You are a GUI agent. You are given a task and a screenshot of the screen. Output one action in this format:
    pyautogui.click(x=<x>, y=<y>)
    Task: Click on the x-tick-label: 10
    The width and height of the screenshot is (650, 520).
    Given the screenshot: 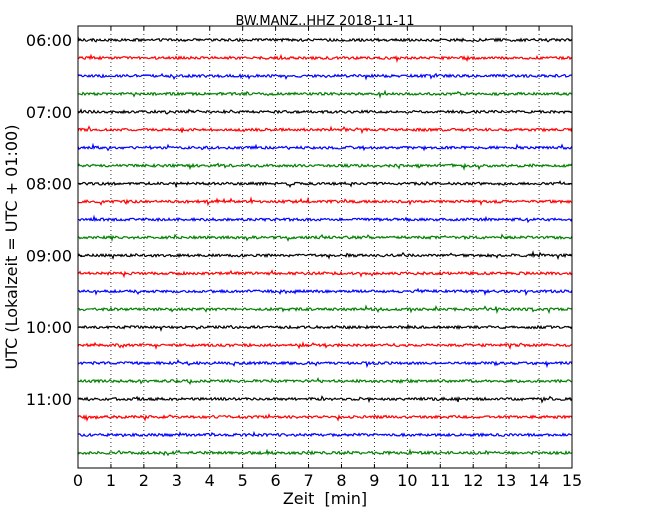 What is the action you would take?
    pyautogui.click(x=407, y=480)
    